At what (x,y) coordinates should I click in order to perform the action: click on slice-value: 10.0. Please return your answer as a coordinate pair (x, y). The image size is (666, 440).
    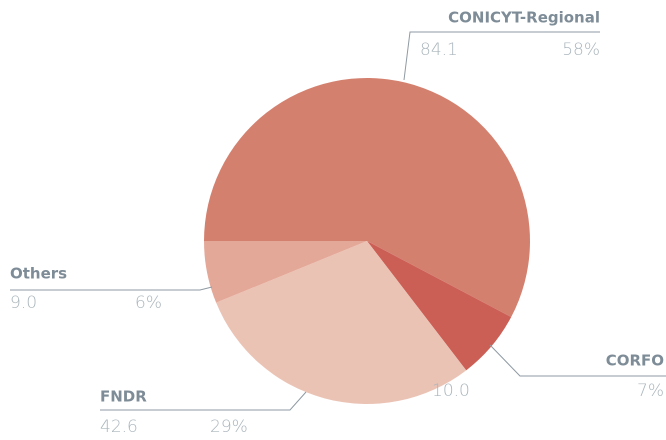
    Looking at the image, I should click on (451, 391).